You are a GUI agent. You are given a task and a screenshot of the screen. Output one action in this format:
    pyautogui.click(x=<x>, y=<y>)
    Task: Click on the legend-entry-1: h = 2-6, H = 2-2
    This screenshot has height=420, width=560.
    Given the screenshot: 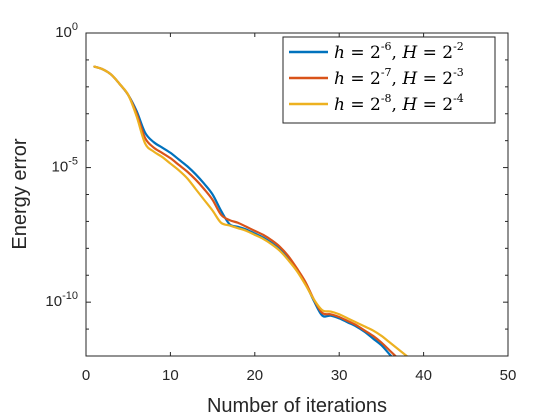 What is the action you would take?
    pyautogui.click(x=399, y=51)
    